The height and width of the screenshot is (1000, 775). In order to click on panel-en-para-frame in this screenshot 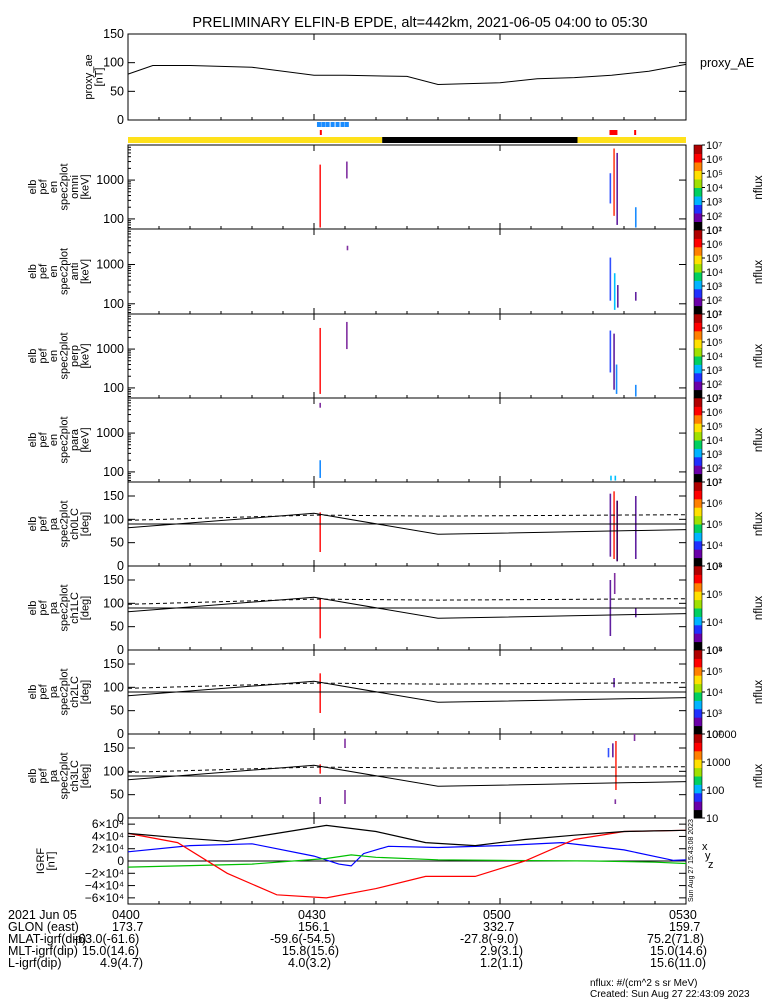, I will do `click(407, 440)`.